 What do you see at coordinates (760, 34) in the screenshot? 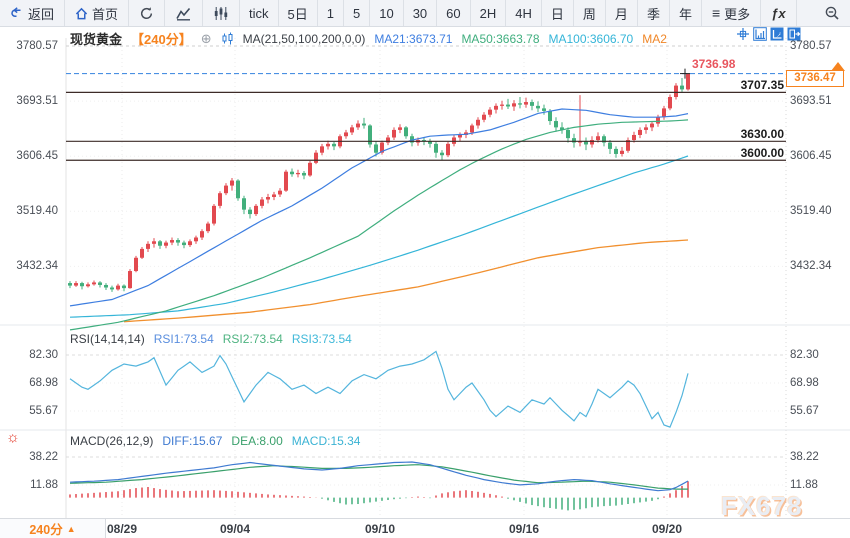
I see `scale-axis-icon` at bounding box center [760, 34].